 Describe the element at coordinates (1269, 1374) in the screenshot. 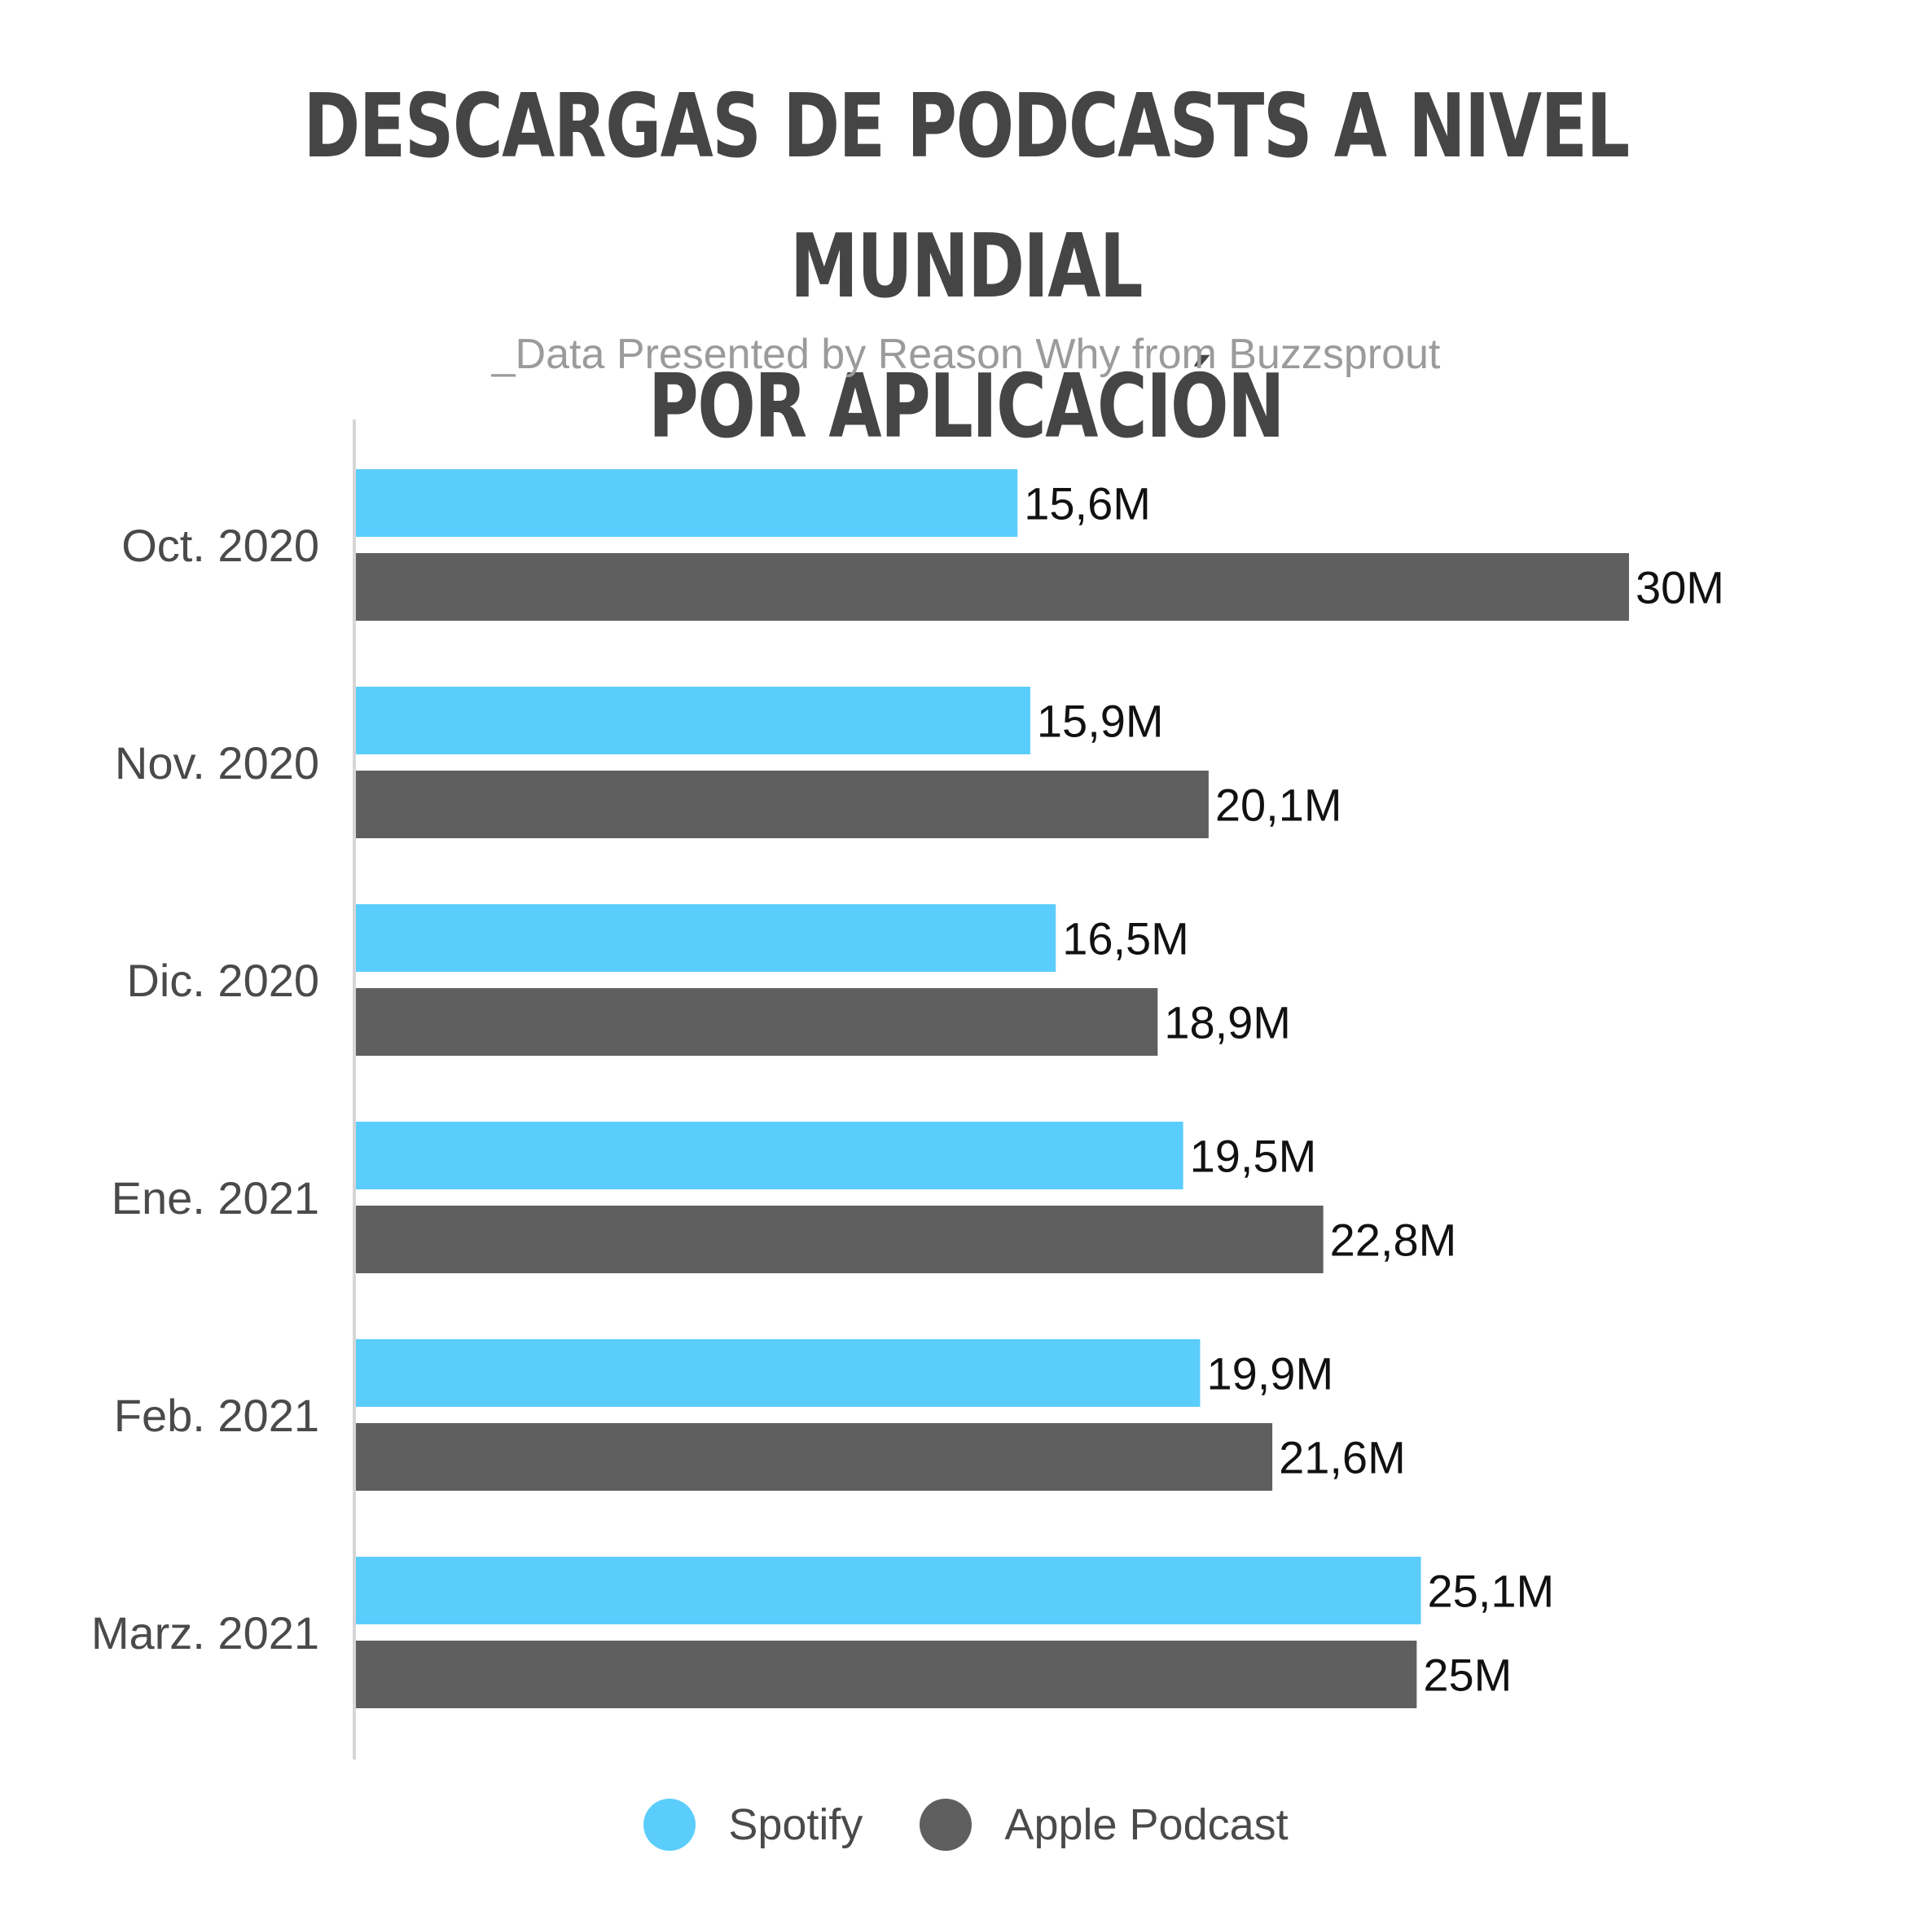

I see `data-label-spotify-4: 19,9M` at that location.